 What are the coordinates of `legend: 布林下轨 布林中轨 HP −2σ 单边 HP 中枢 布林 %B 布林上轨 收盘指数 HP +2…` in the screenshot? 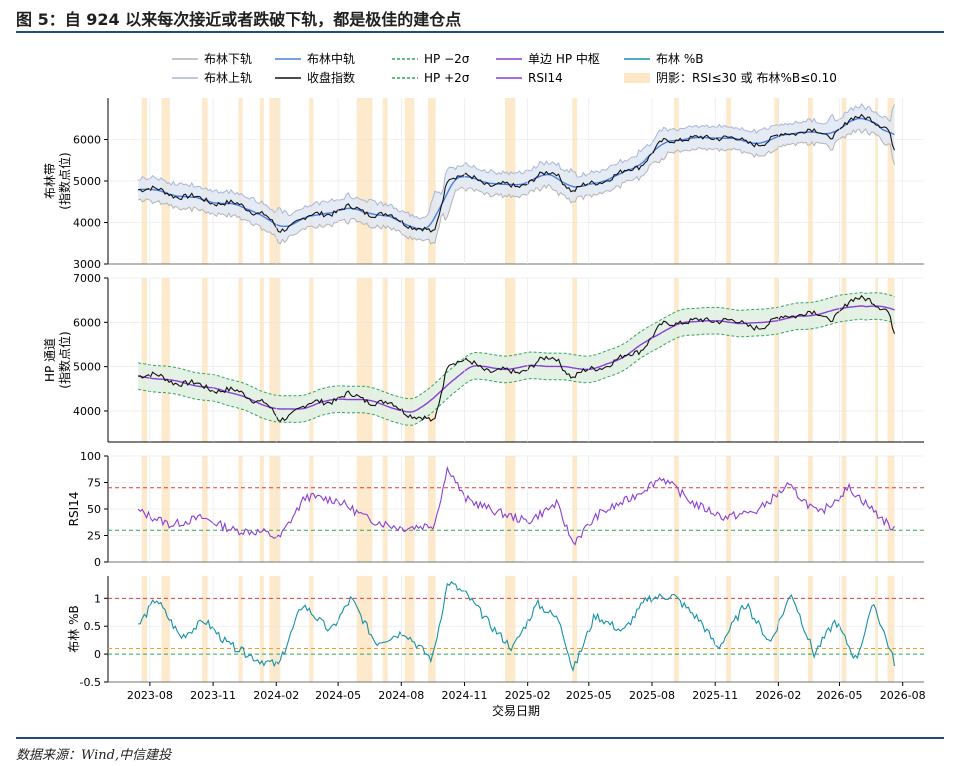 It's located at (504, 68).